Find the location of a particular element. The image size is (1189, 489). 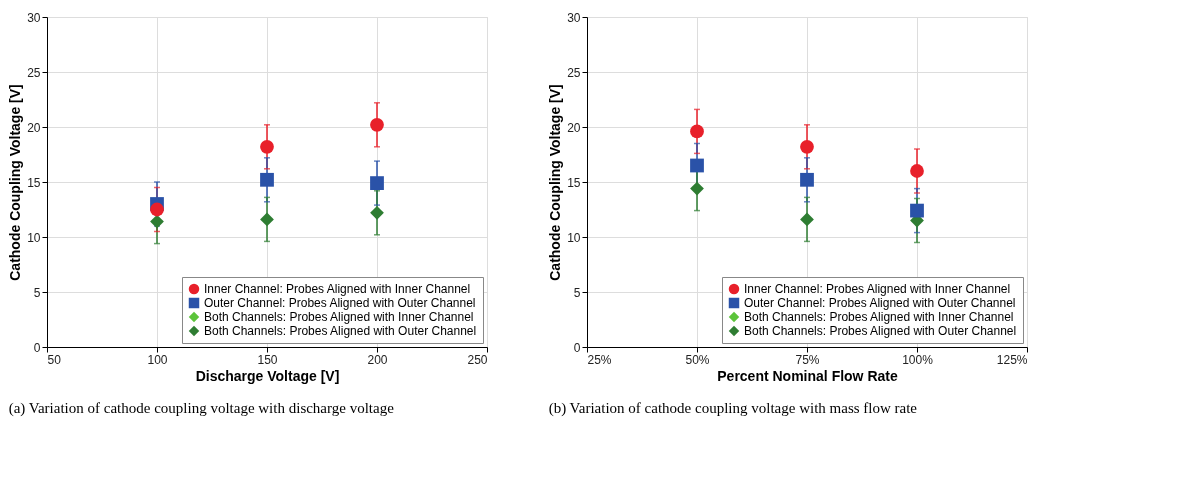

x-tick-label: 100 is located at coordinates (157, 359).